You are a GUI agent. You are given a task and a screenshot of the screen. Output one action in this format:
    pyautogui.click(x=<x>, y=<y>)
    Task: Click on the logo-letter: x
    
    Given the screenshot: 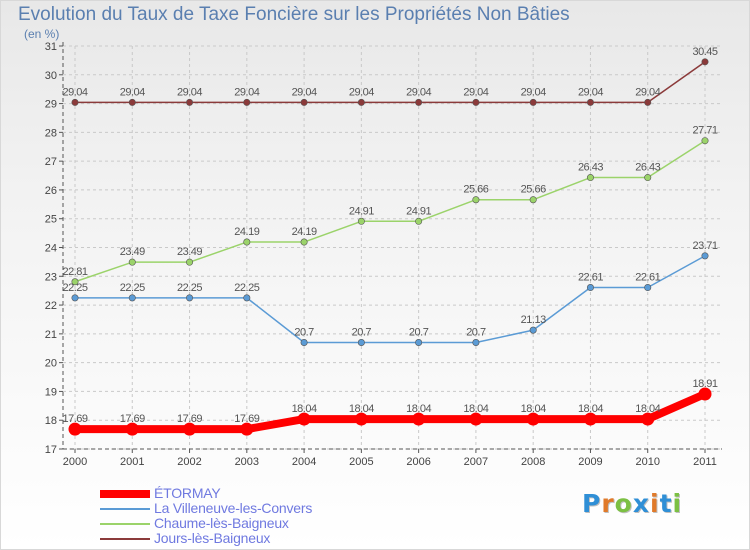 What is the action you would take?
    pyautogui.click(x=641, y=503)
    